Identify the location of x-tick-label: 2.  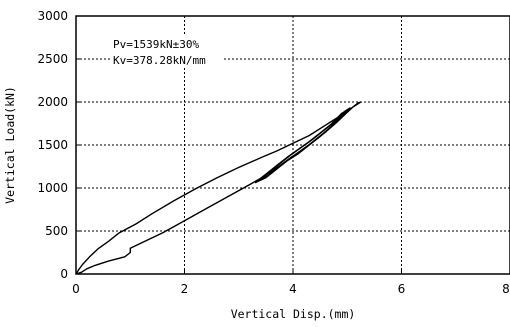
(185, 289).